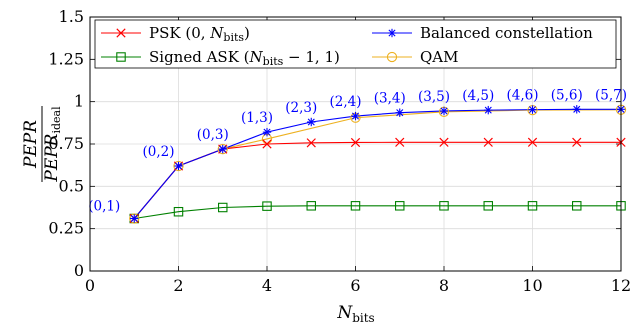  I want to click on y-tick-label: 0.5, so click(71, 185).